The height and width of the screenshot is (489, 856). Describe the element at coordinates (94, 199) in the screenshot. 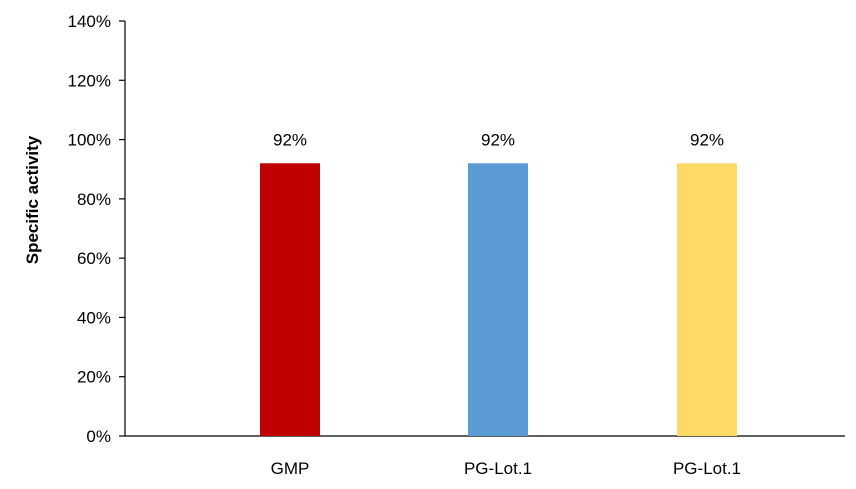

I see `y-tick-label: 80%` at that location.